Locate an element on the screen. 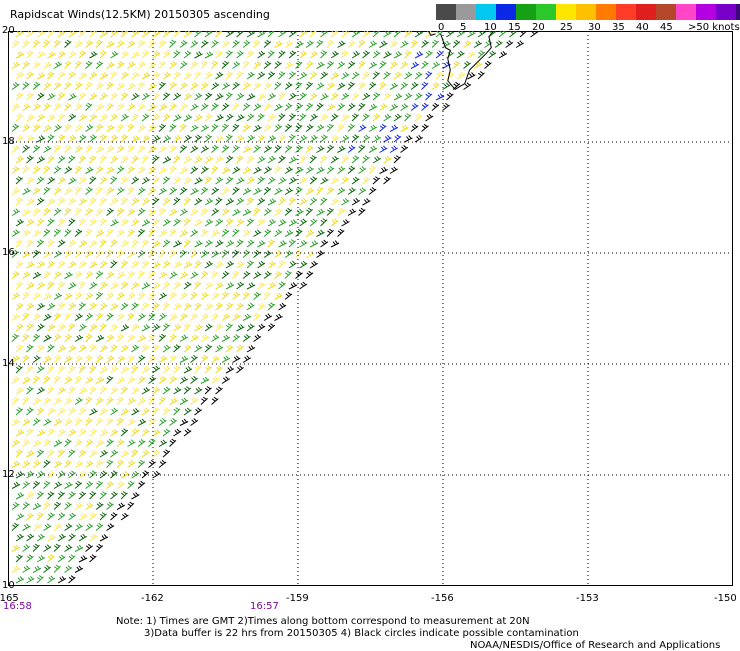 The width and height of the screenshot is (740, 651). longitude-label: -156 is located at coordinates (442, 598).